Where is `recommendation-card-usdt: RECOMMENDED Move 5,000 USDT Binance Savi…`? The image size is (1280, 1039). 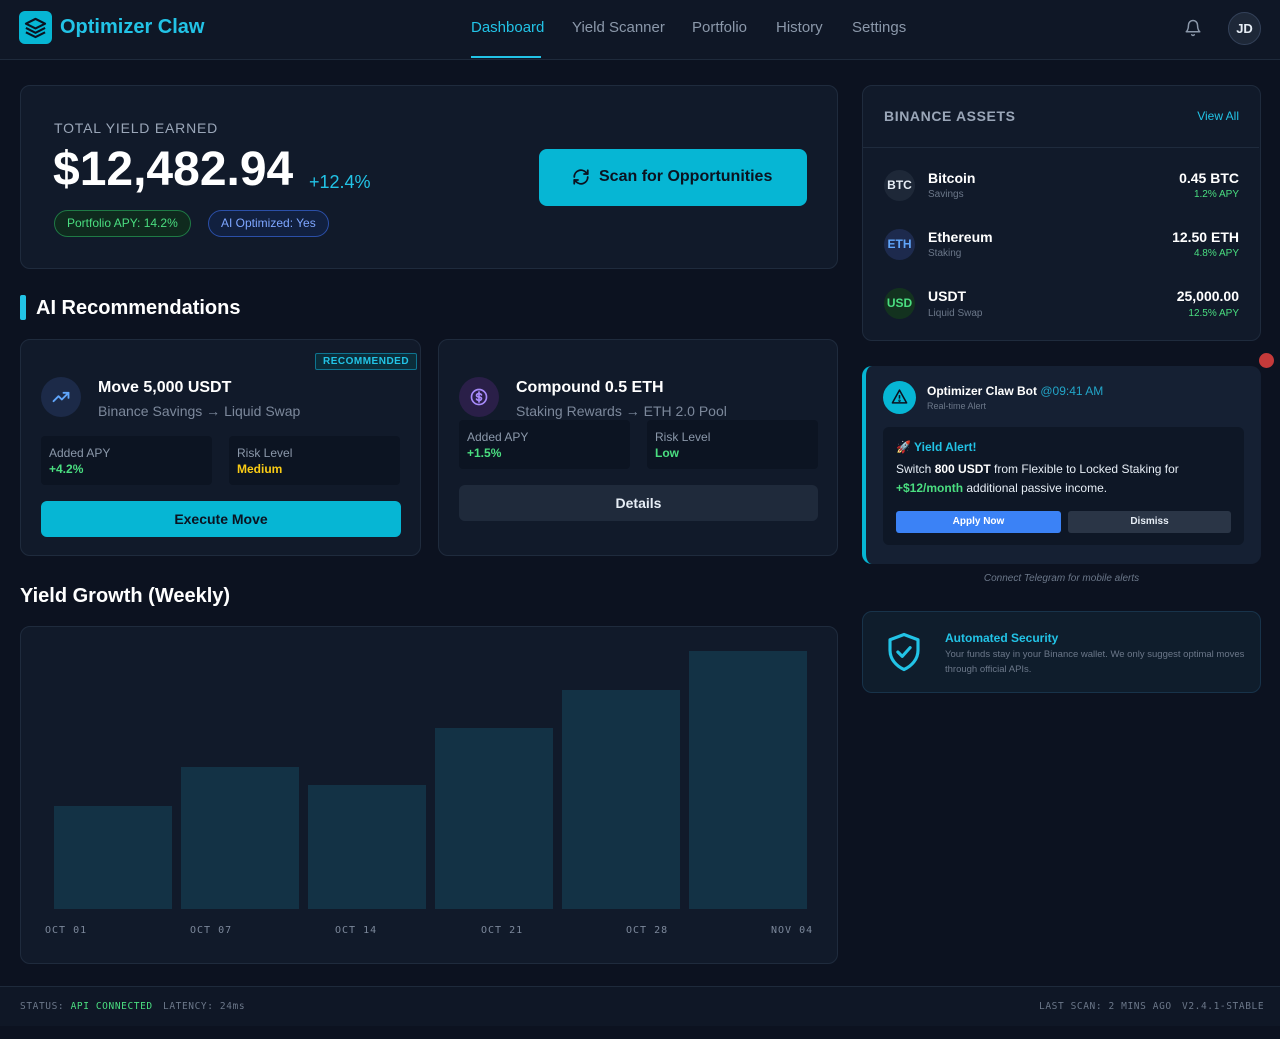 recommendation-card-usdt: RECOMMENDED Move 5,000 USDT Binance Savi… is located at coordinates (220, 447).